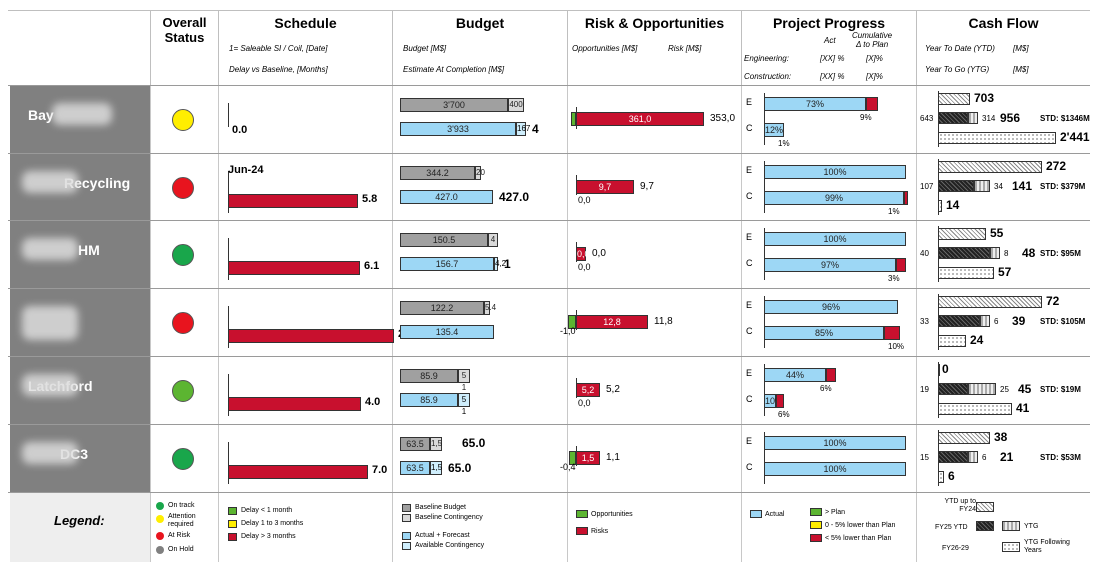 The height and width of the screenshot is (562, 1094). Describe the element at coordinates (1060, 389) in the screenshot. I see `cash-std-value: STD: $19M` at that location.